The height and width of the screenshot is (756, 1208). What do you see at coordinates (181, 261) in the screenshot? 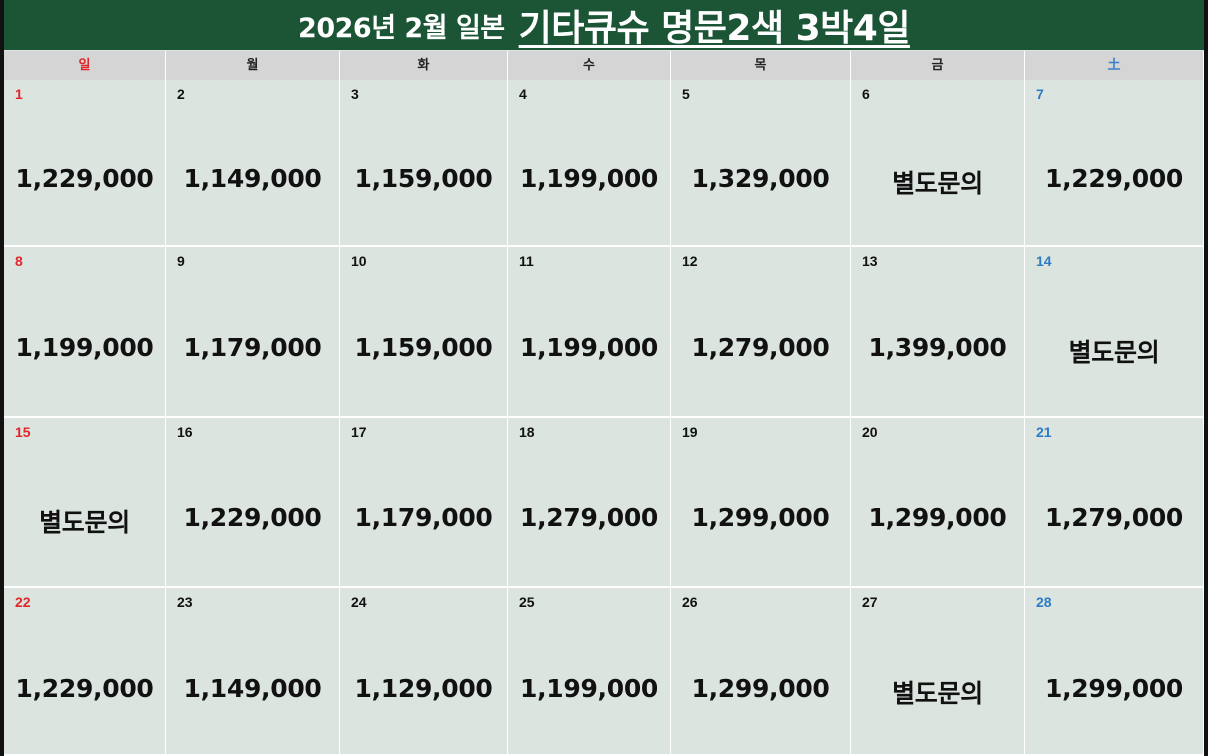
I see `day-number: 9` at bounding box center [181, 261].